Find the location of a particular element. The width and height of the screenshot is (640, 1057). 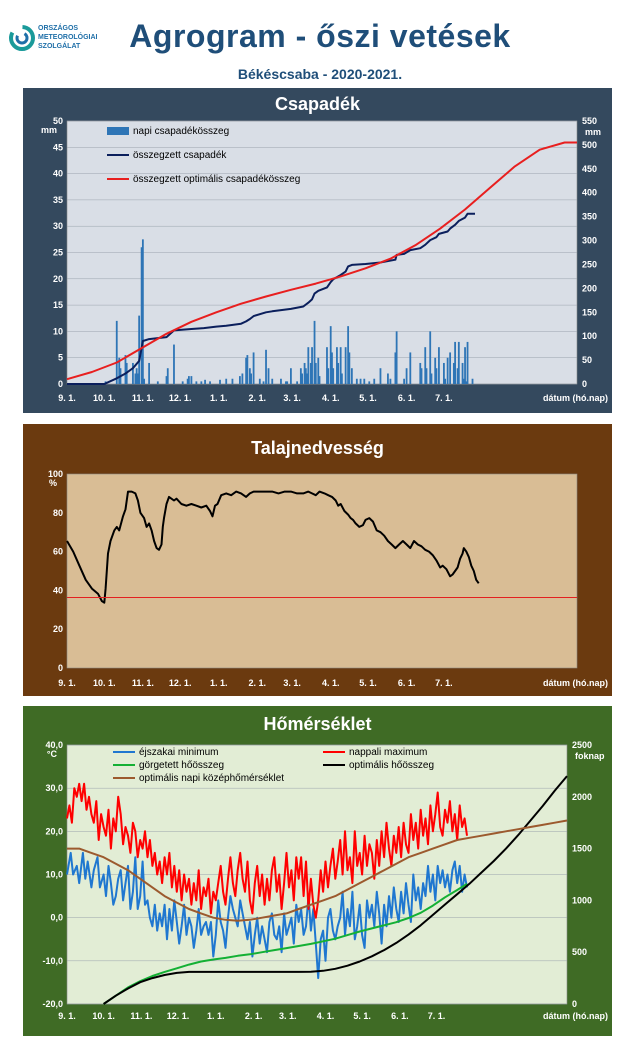

y2-tick-label: 250 is located at coordinates (589, 264).